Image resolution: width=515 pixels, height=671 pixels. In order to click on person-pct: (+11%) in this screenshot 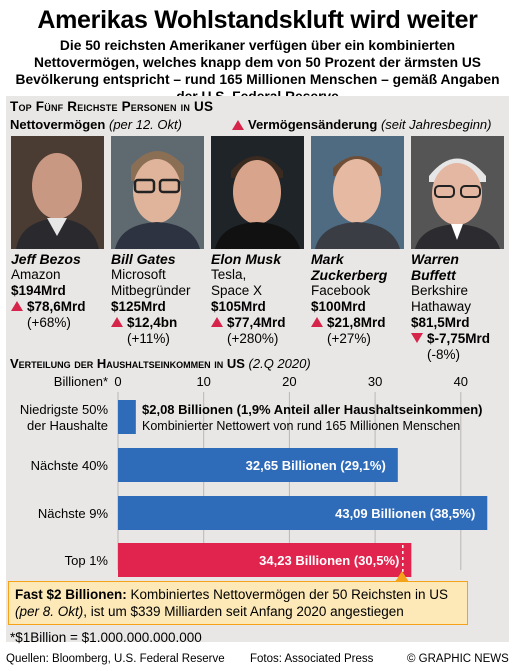, I will do `click(148, 338)`.